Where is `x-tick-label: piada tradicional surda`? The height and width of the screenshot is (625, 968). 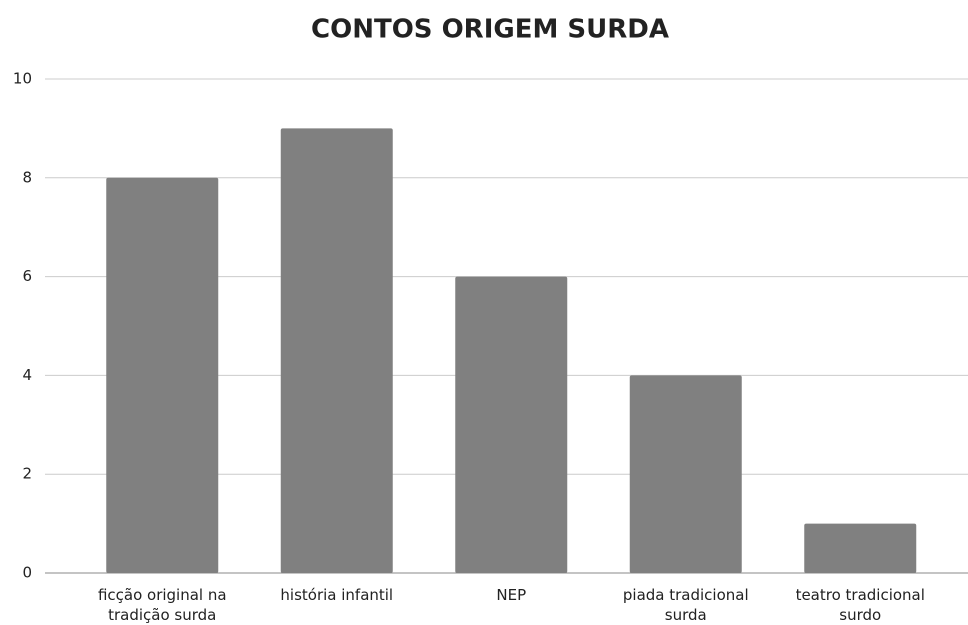
x-tick-label: piada tradicional surda is located at coordinates (686, 605).